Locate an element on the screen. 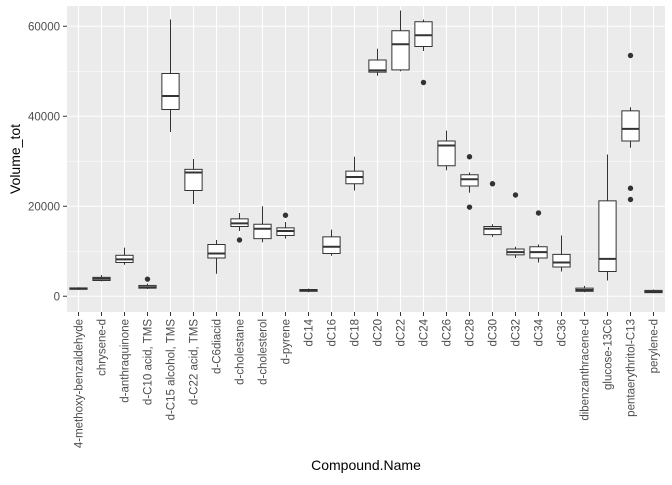 This screenshot has height=485, width=672. x-tick-label: d-C22 acid, TMS is located at coordinates (195, 362).